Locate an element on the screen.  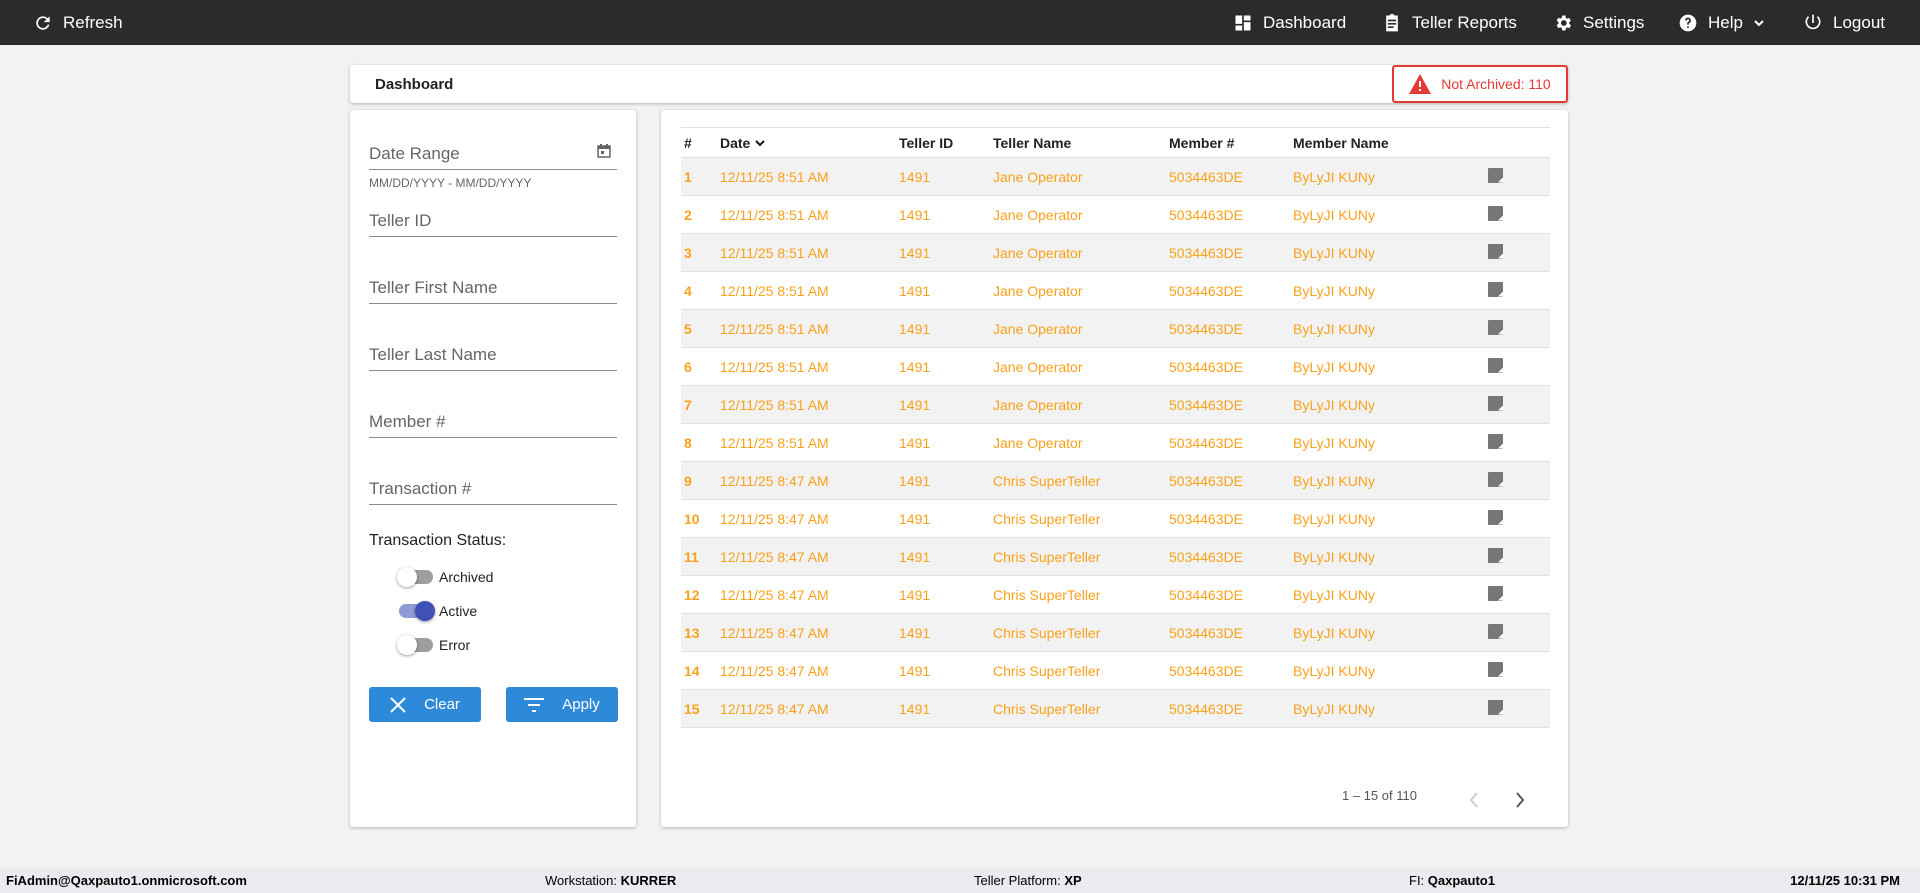
gear-icon is located at coordinates (1563, 22).